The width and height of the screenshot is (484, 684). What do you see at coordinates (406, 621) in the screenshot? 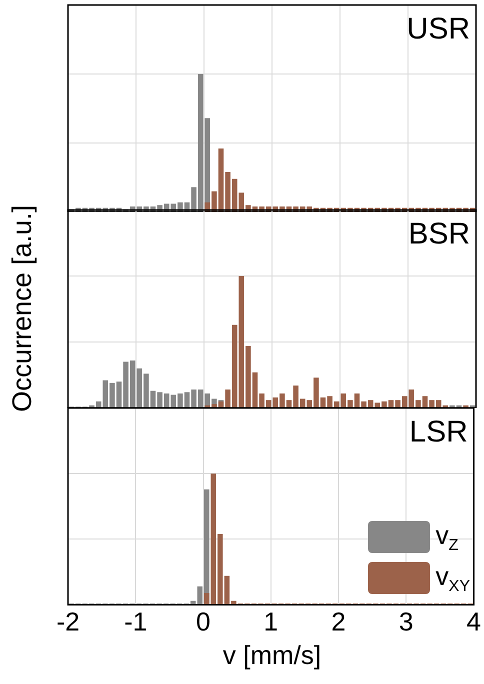
I see `x-tick-label: 3` at bounding box center [406, 621].